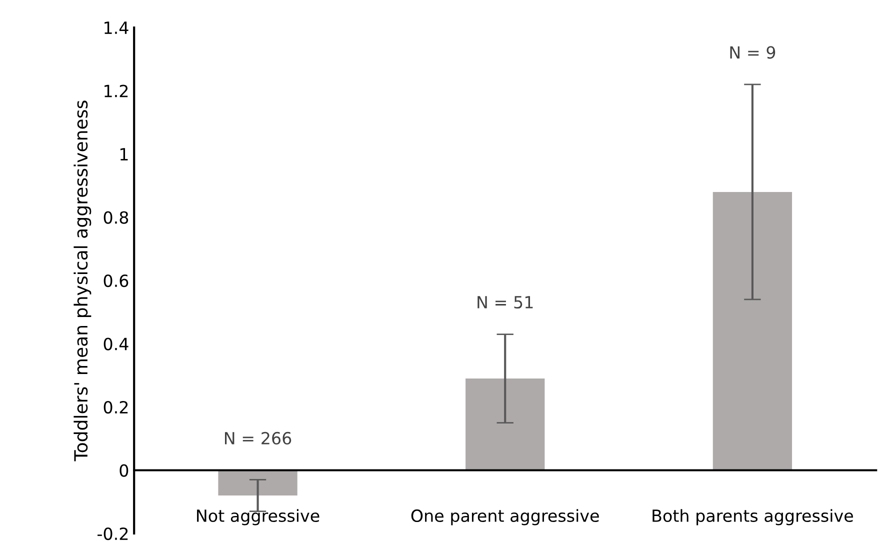 The width and height of the screenshot is (894, 550). What do you see at coordinates (116, 281) in the screenshot?
I see `y-tick-label: 0.6` at bounding box center [116, 281].